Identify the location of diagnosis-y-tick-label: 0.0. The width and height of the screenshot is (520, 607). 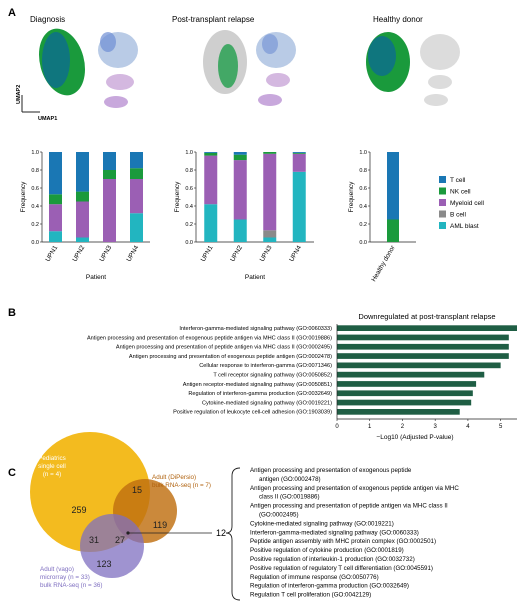
(35, 243).